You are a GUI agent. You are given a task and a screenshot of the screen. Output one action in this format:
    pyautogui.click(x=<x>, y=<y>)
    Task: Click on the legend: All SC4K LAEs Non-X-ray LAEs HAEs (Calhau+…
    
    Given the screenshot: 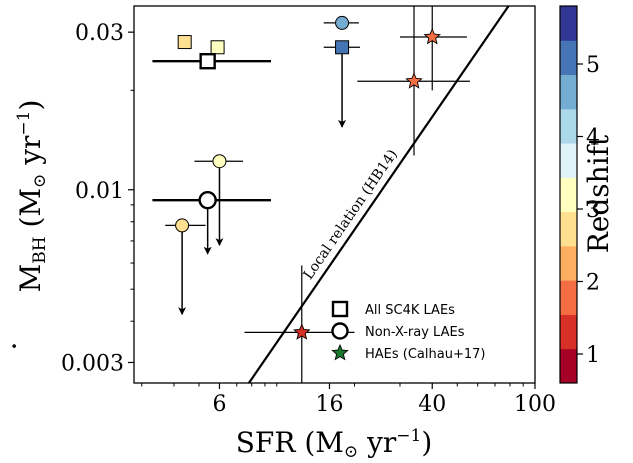 What is the action you would take?
    pyautogui.click(x=408, y=331)
    